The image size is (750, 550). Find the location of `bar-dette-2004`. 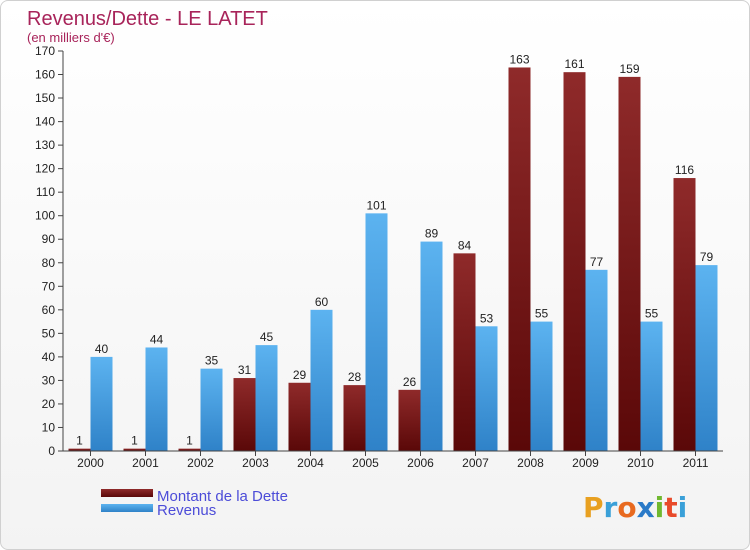

bar-dette-2004 is located at coordinates (299, 416).